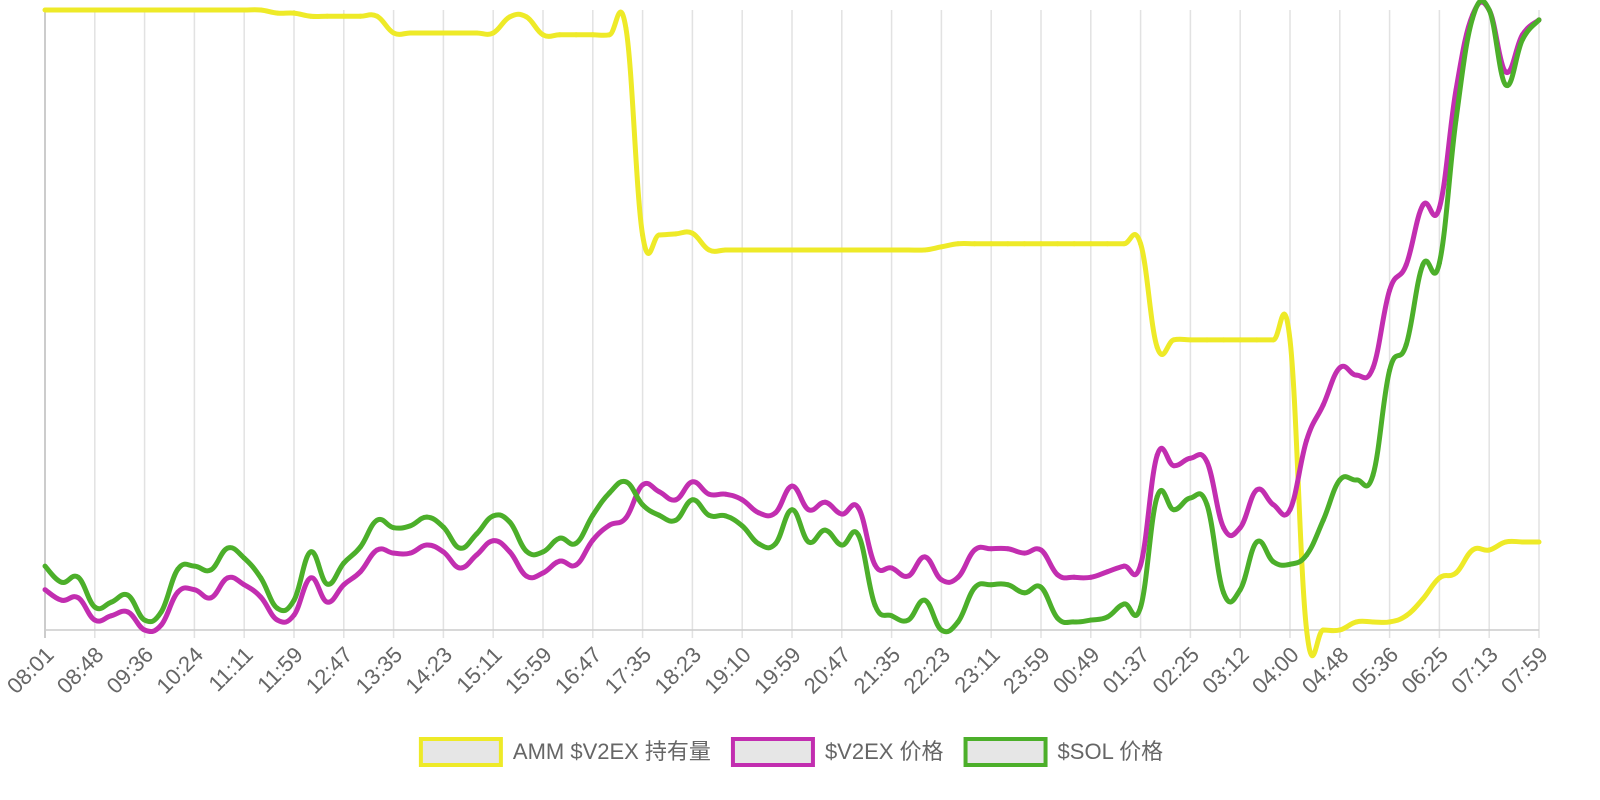  What do you see at coordinates (612, 751) in the screenshot?
I see `legend-label: AMM $V2EX 持有量` at bounding box center [612, 751].